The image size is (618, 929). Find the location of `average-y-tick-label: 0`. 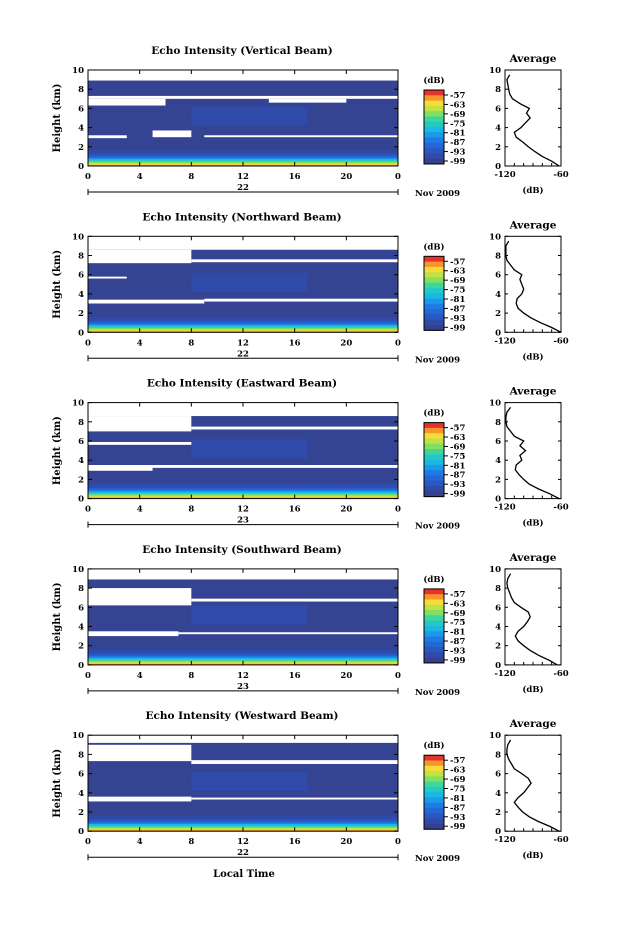

average-y-tick-label: 0 is located at coordinates (498, 333).